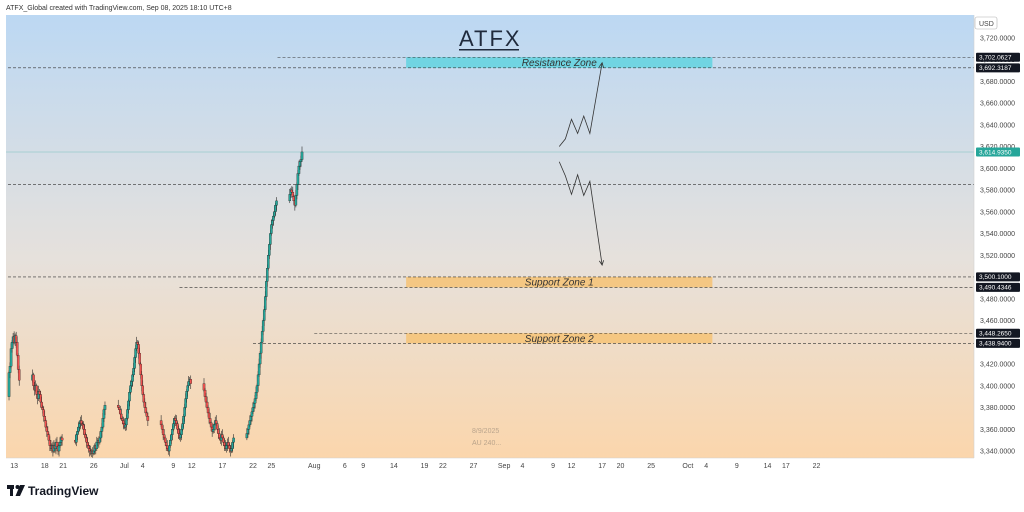 The height and width of the screenshot is (512, 1024). What do you see at coordinates (687, 466) in the screenshot?
I see `x-tick-label: Oct` at bounding box center [687, 466].